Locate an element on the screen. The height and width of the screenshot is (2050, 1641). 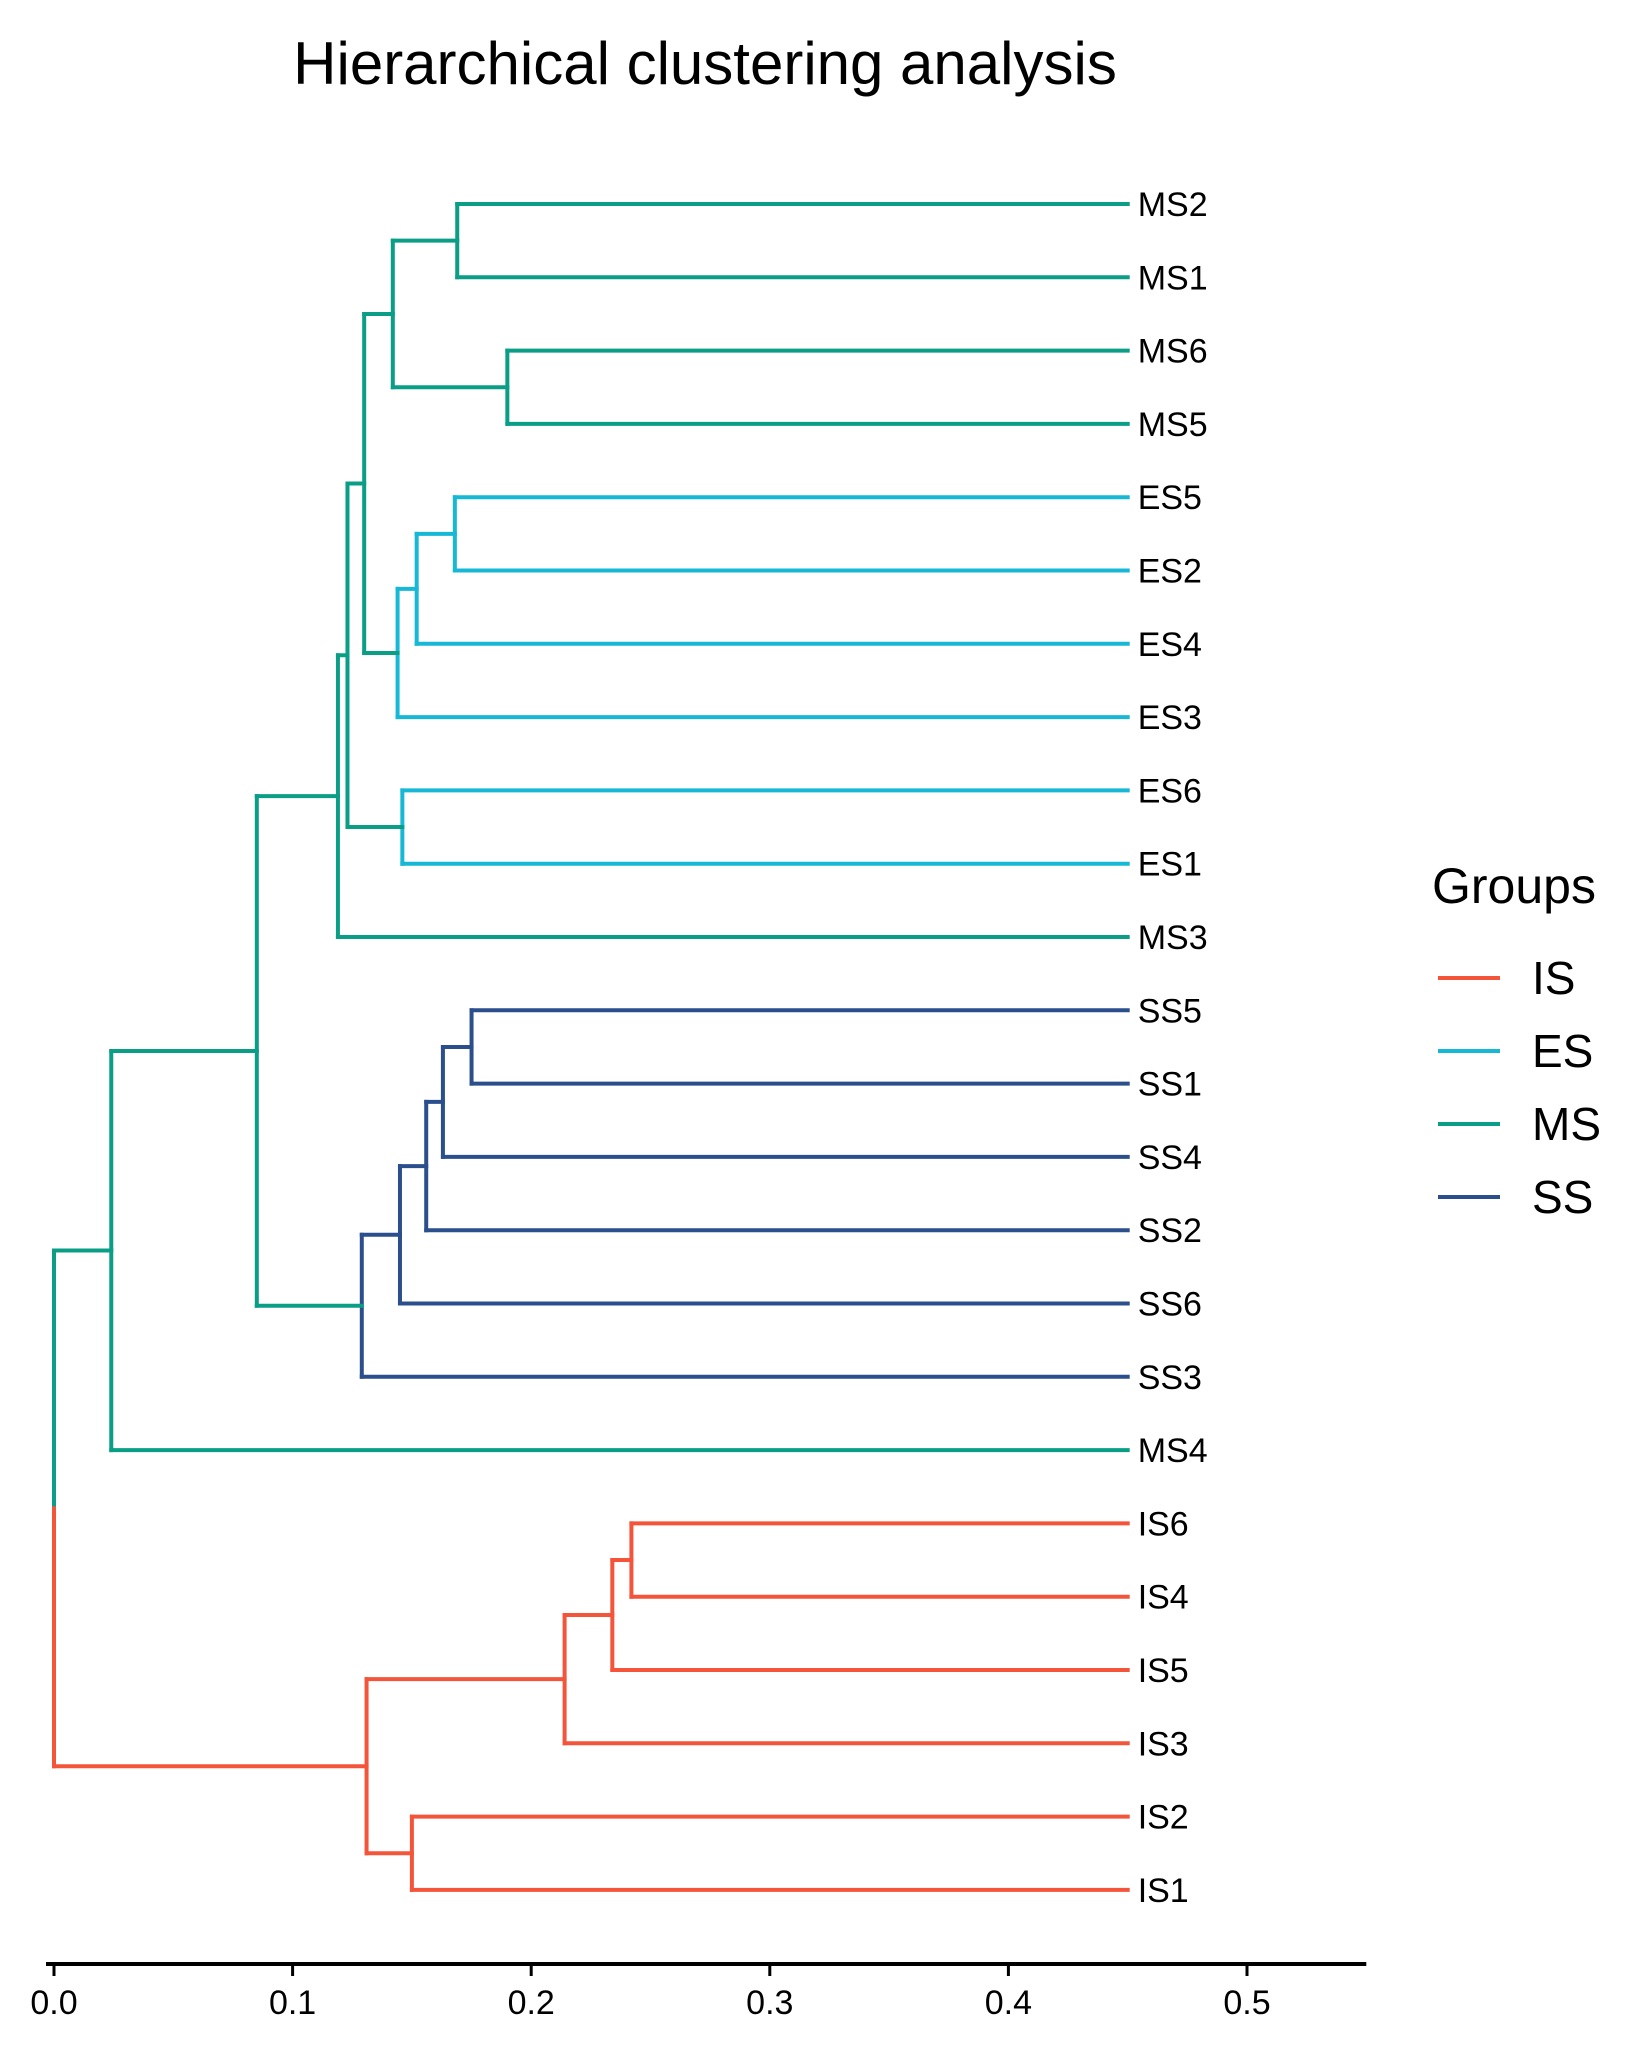
chart-title: Hierarchical clustering analysis is located at coordinates (705, 63).